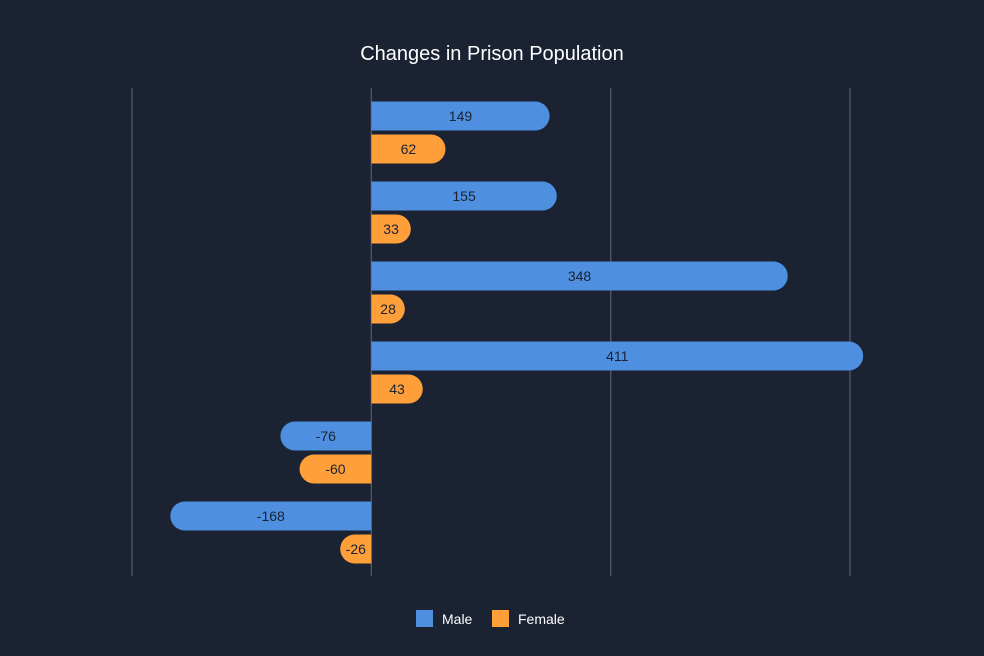  What do you see at coordinates (492, 54) in the screenshot?
I see `chart-title: Changes in Prison Population` at bounding box center [492, 54].